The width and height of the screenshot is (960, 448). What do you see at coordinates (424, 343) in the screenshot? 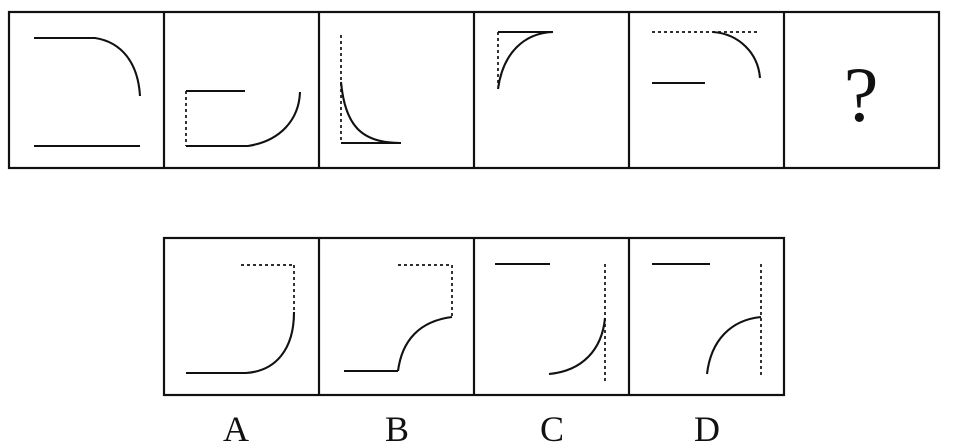
I see `option-b-curve` at bounding box center [424, 343].